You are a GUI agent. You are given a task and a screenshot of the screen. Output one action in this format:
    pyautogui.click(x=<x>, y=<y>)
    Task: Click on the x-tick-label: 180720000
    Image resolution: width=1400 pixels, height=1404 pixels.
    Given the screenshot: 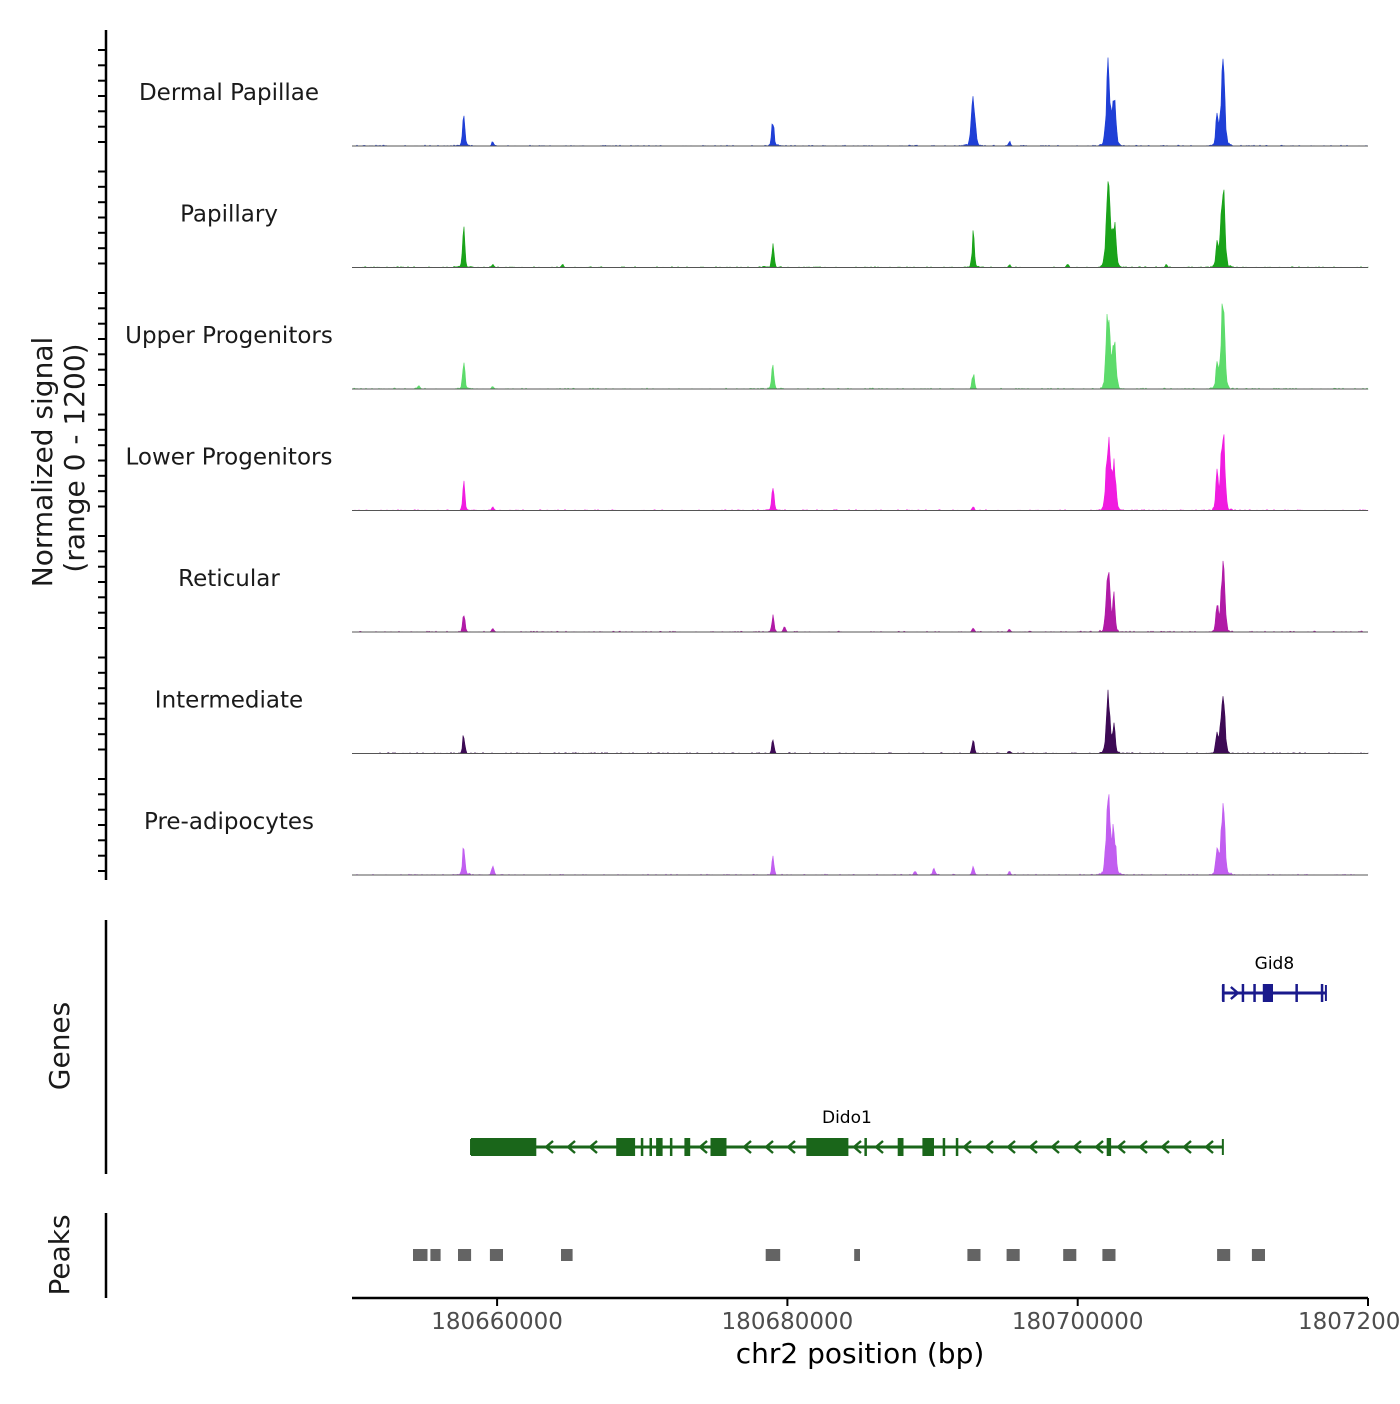 What is the action you would take?
    pyautogui.click(x=1349, y=1322)
    